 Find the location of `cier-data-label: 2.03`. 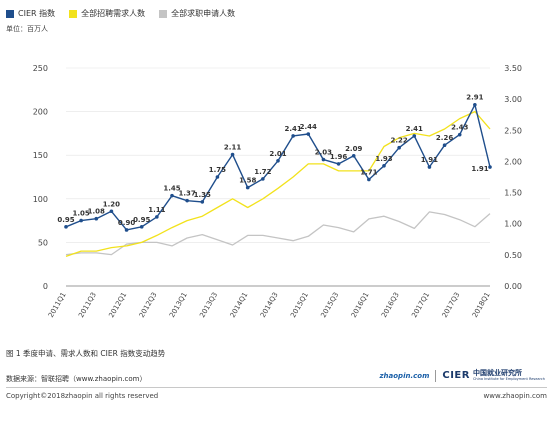

cier-data-label: 2.03 is located at coordinates (323, 153).